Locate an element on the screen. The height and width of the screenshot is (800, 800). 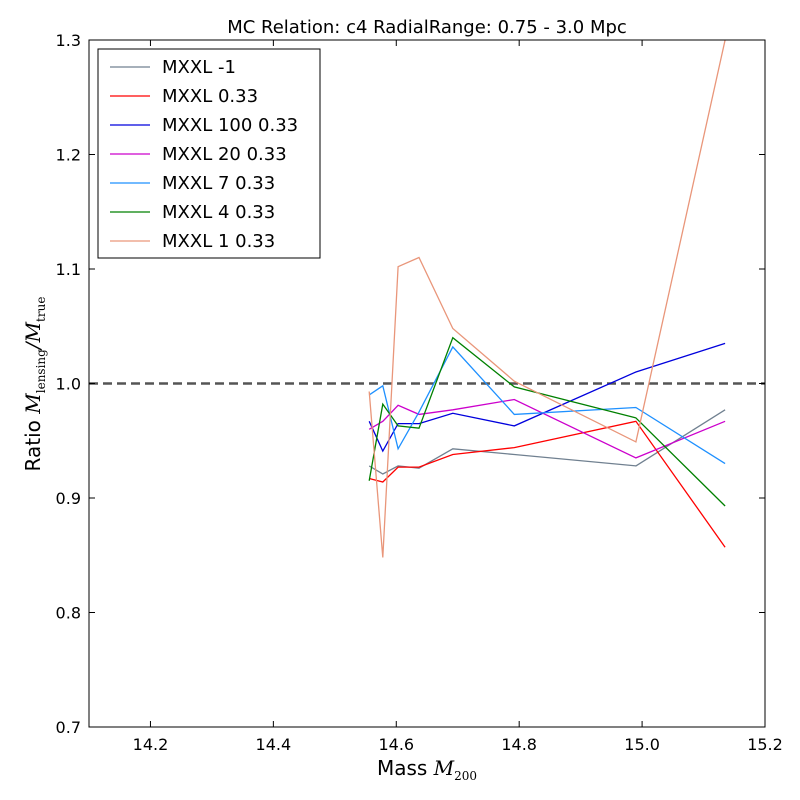
legend-label-1: MXXL 0.33 is located at coordinates (210, 96).